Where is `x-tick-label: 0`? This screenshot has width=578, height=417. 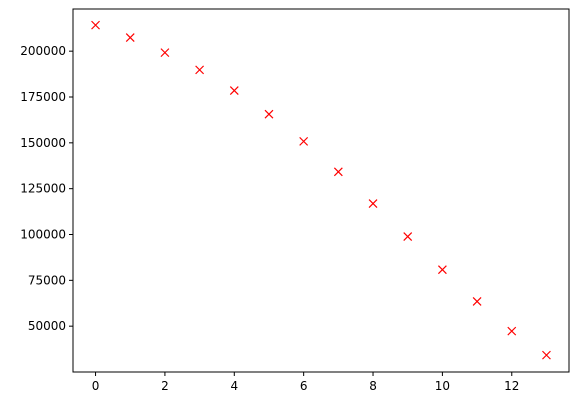 x-tick-label: 0 is located at coordinates (96, 386).